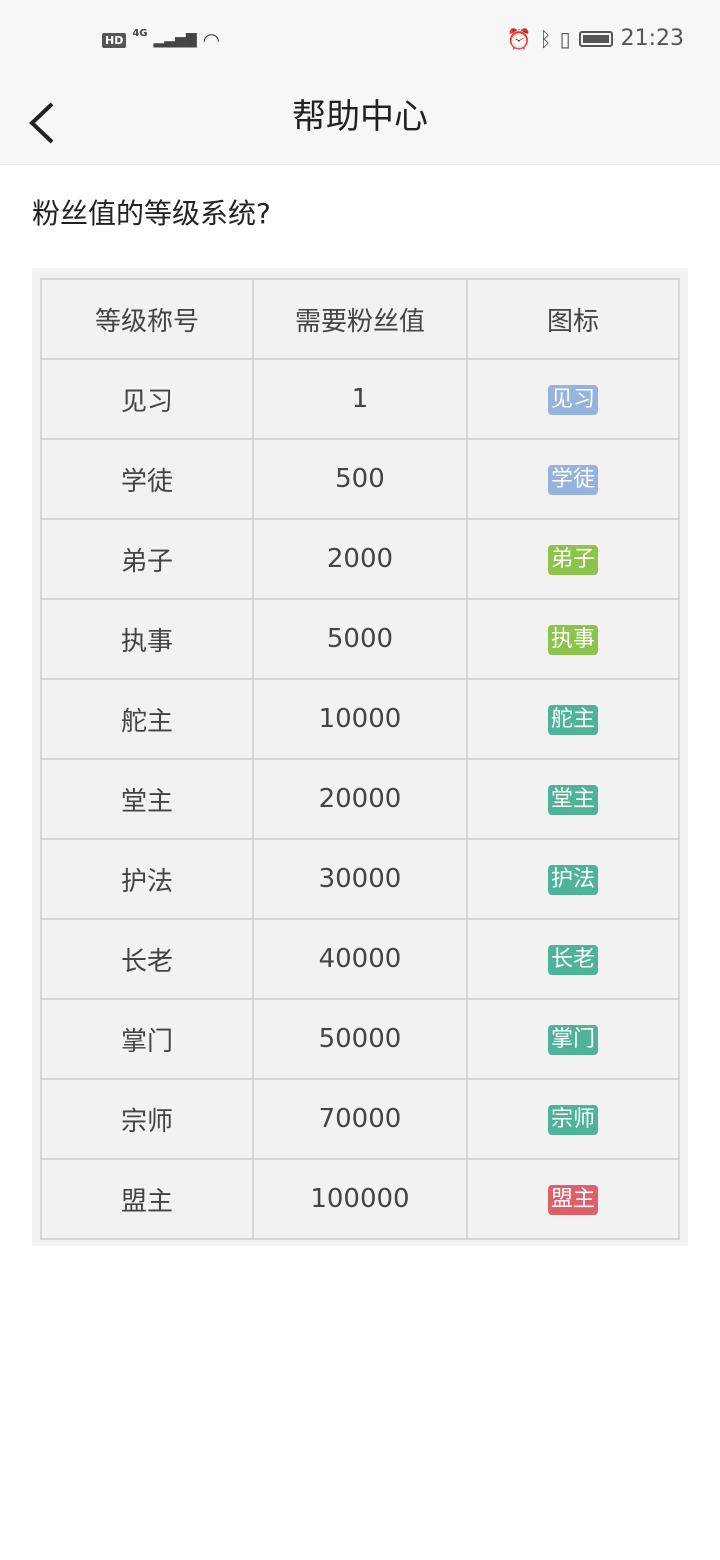  I want to click on level-badge: 护法, so click(572, 880).